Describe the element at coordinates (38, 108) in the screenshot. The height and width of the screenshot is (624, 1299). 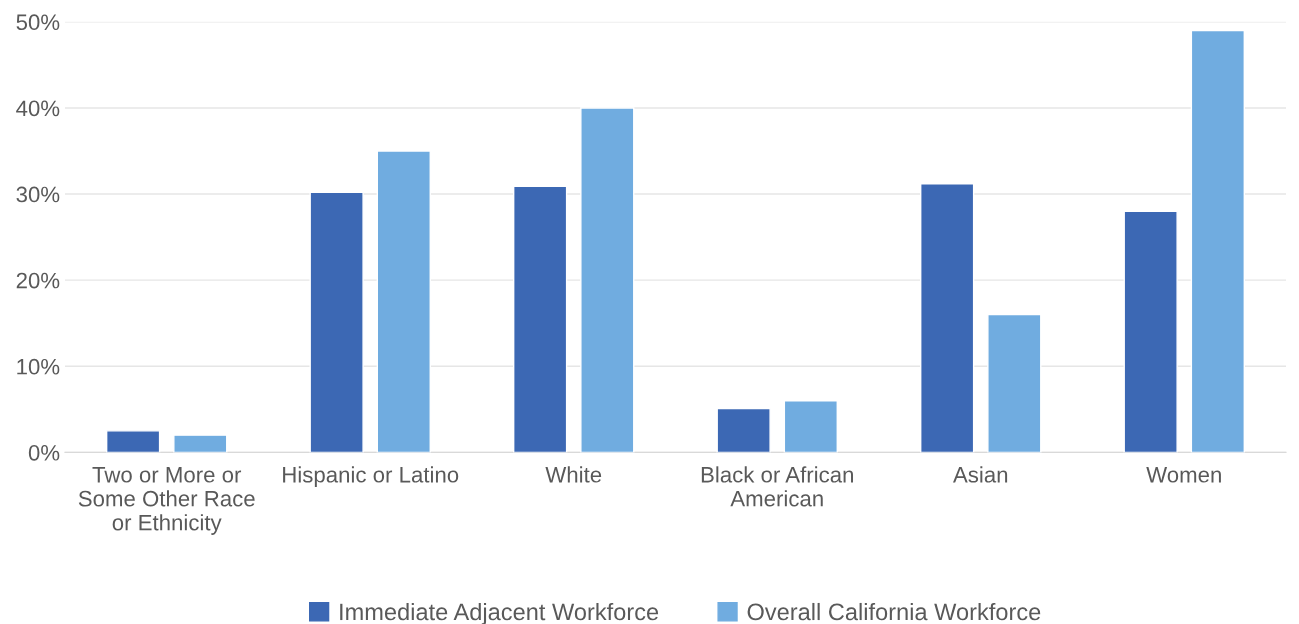
I see `y-tick-label: 40%` at that location.